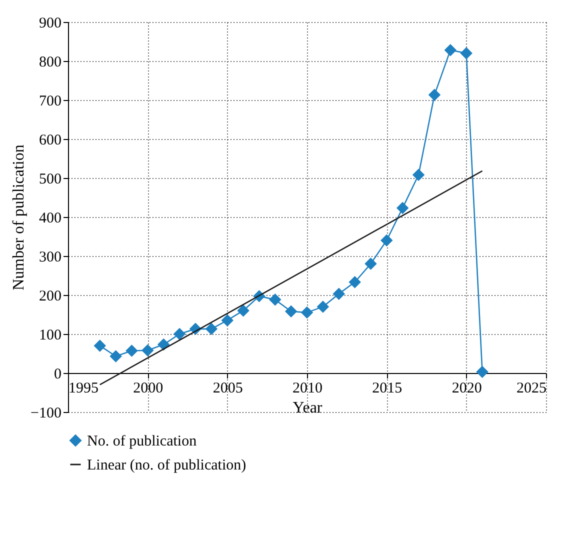 This screenshot has width=587, height=553. What do you see at coordinates (58, 374) in the screenshot?
I see `y-tick-label: 0` at bounding box center [58, 374].